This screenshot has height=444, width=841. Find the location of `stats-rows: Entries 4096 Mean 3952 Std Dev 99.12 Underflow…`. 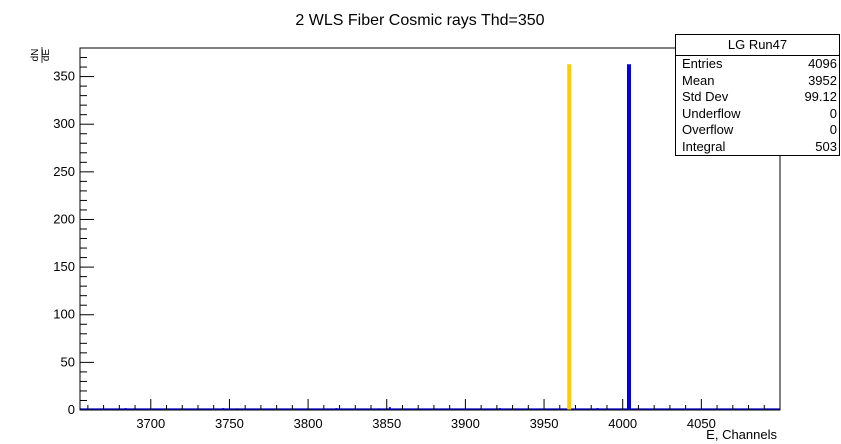

stats-rows: Entries 4096 Mean 3952 Std Dev 99.12 Underflow… is located at coordinates (757, 105).